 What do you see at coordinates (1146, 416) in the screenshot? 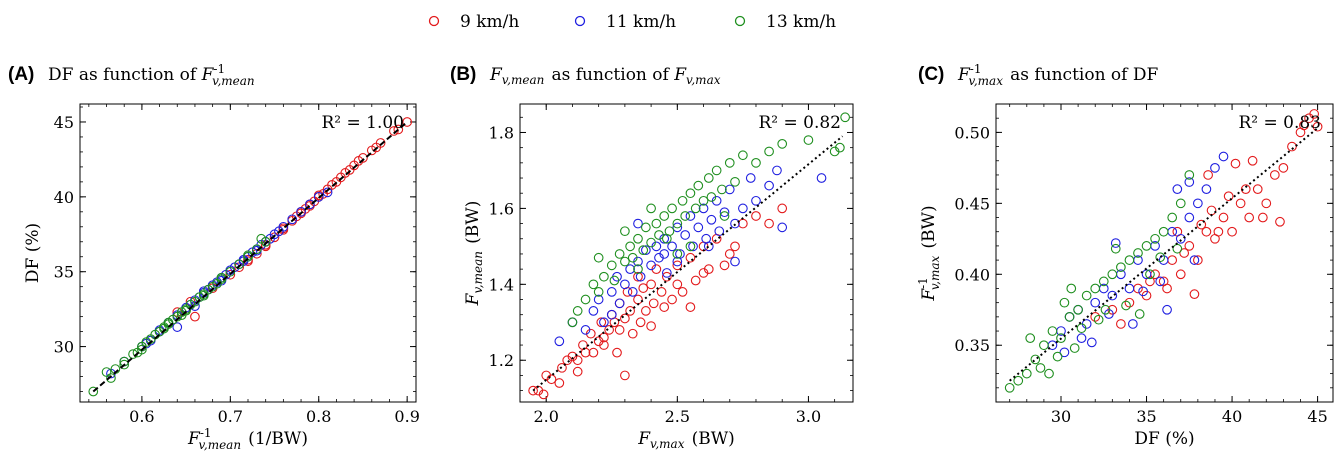
I see `x-tick-label: 35` at bounding box center [1146, 416].